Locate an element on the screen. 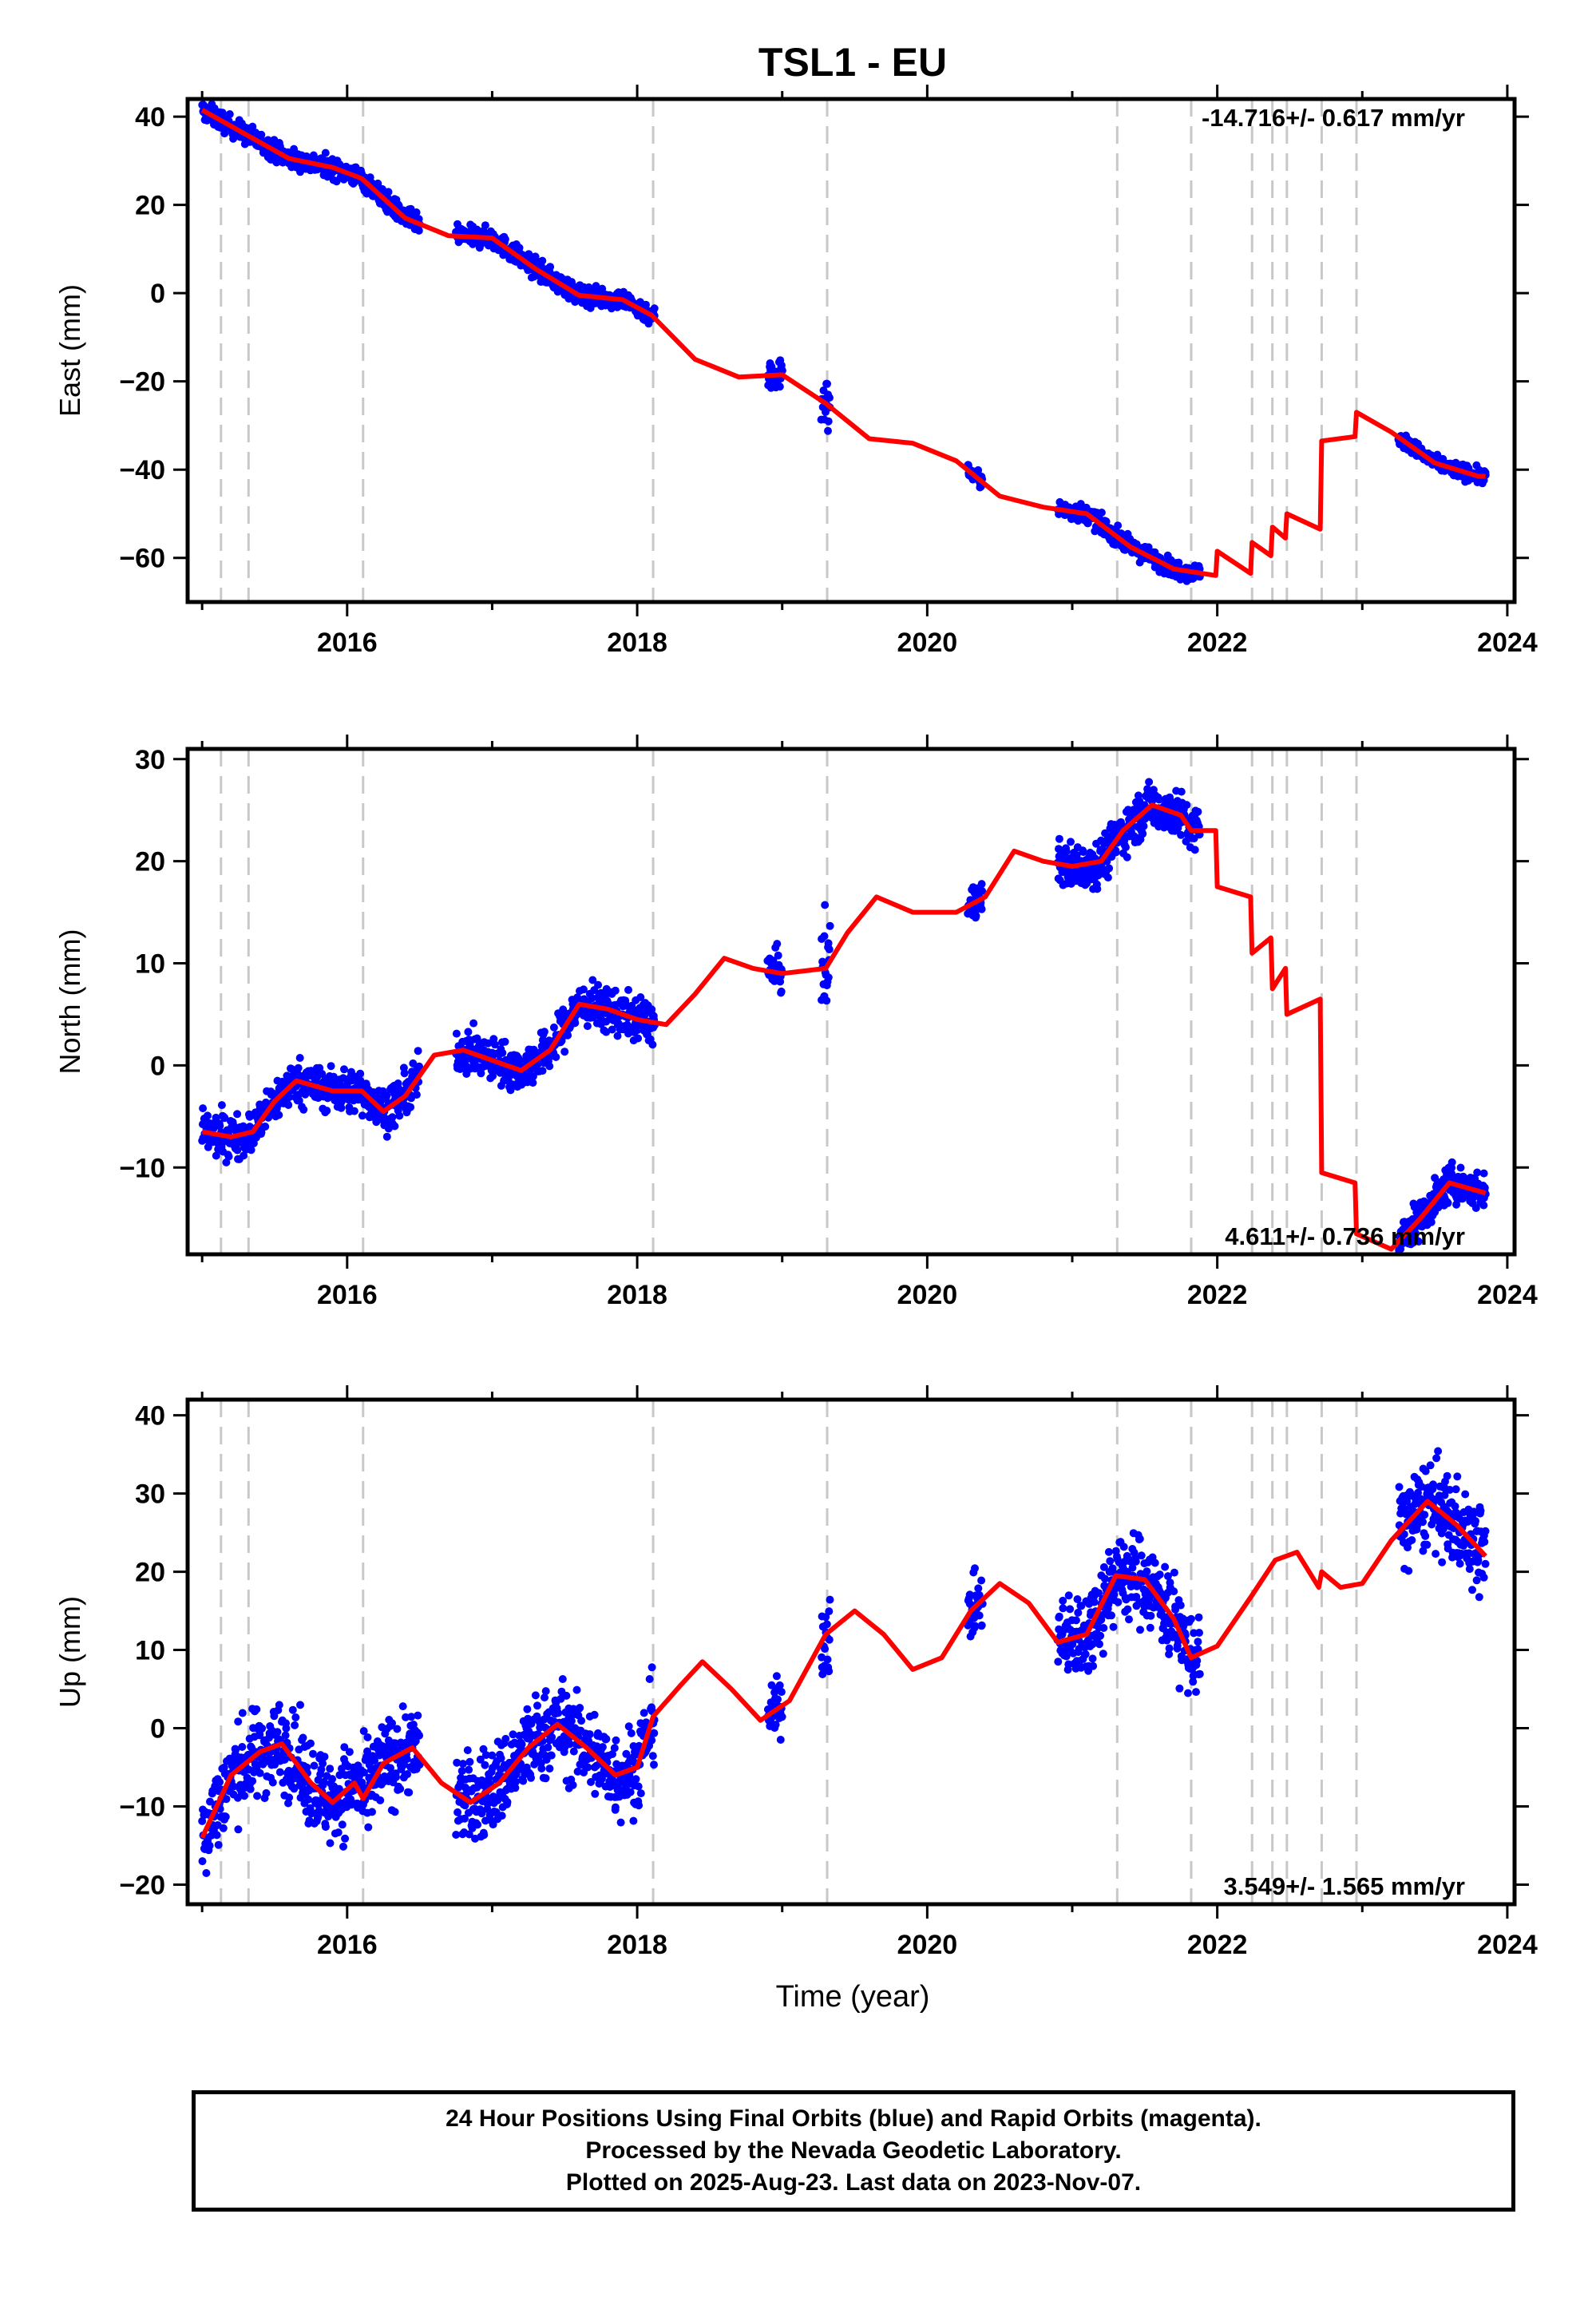 This screenshot has height=2317, width=1596. y-tick-label: −40 is located at coordinates (142, 470).